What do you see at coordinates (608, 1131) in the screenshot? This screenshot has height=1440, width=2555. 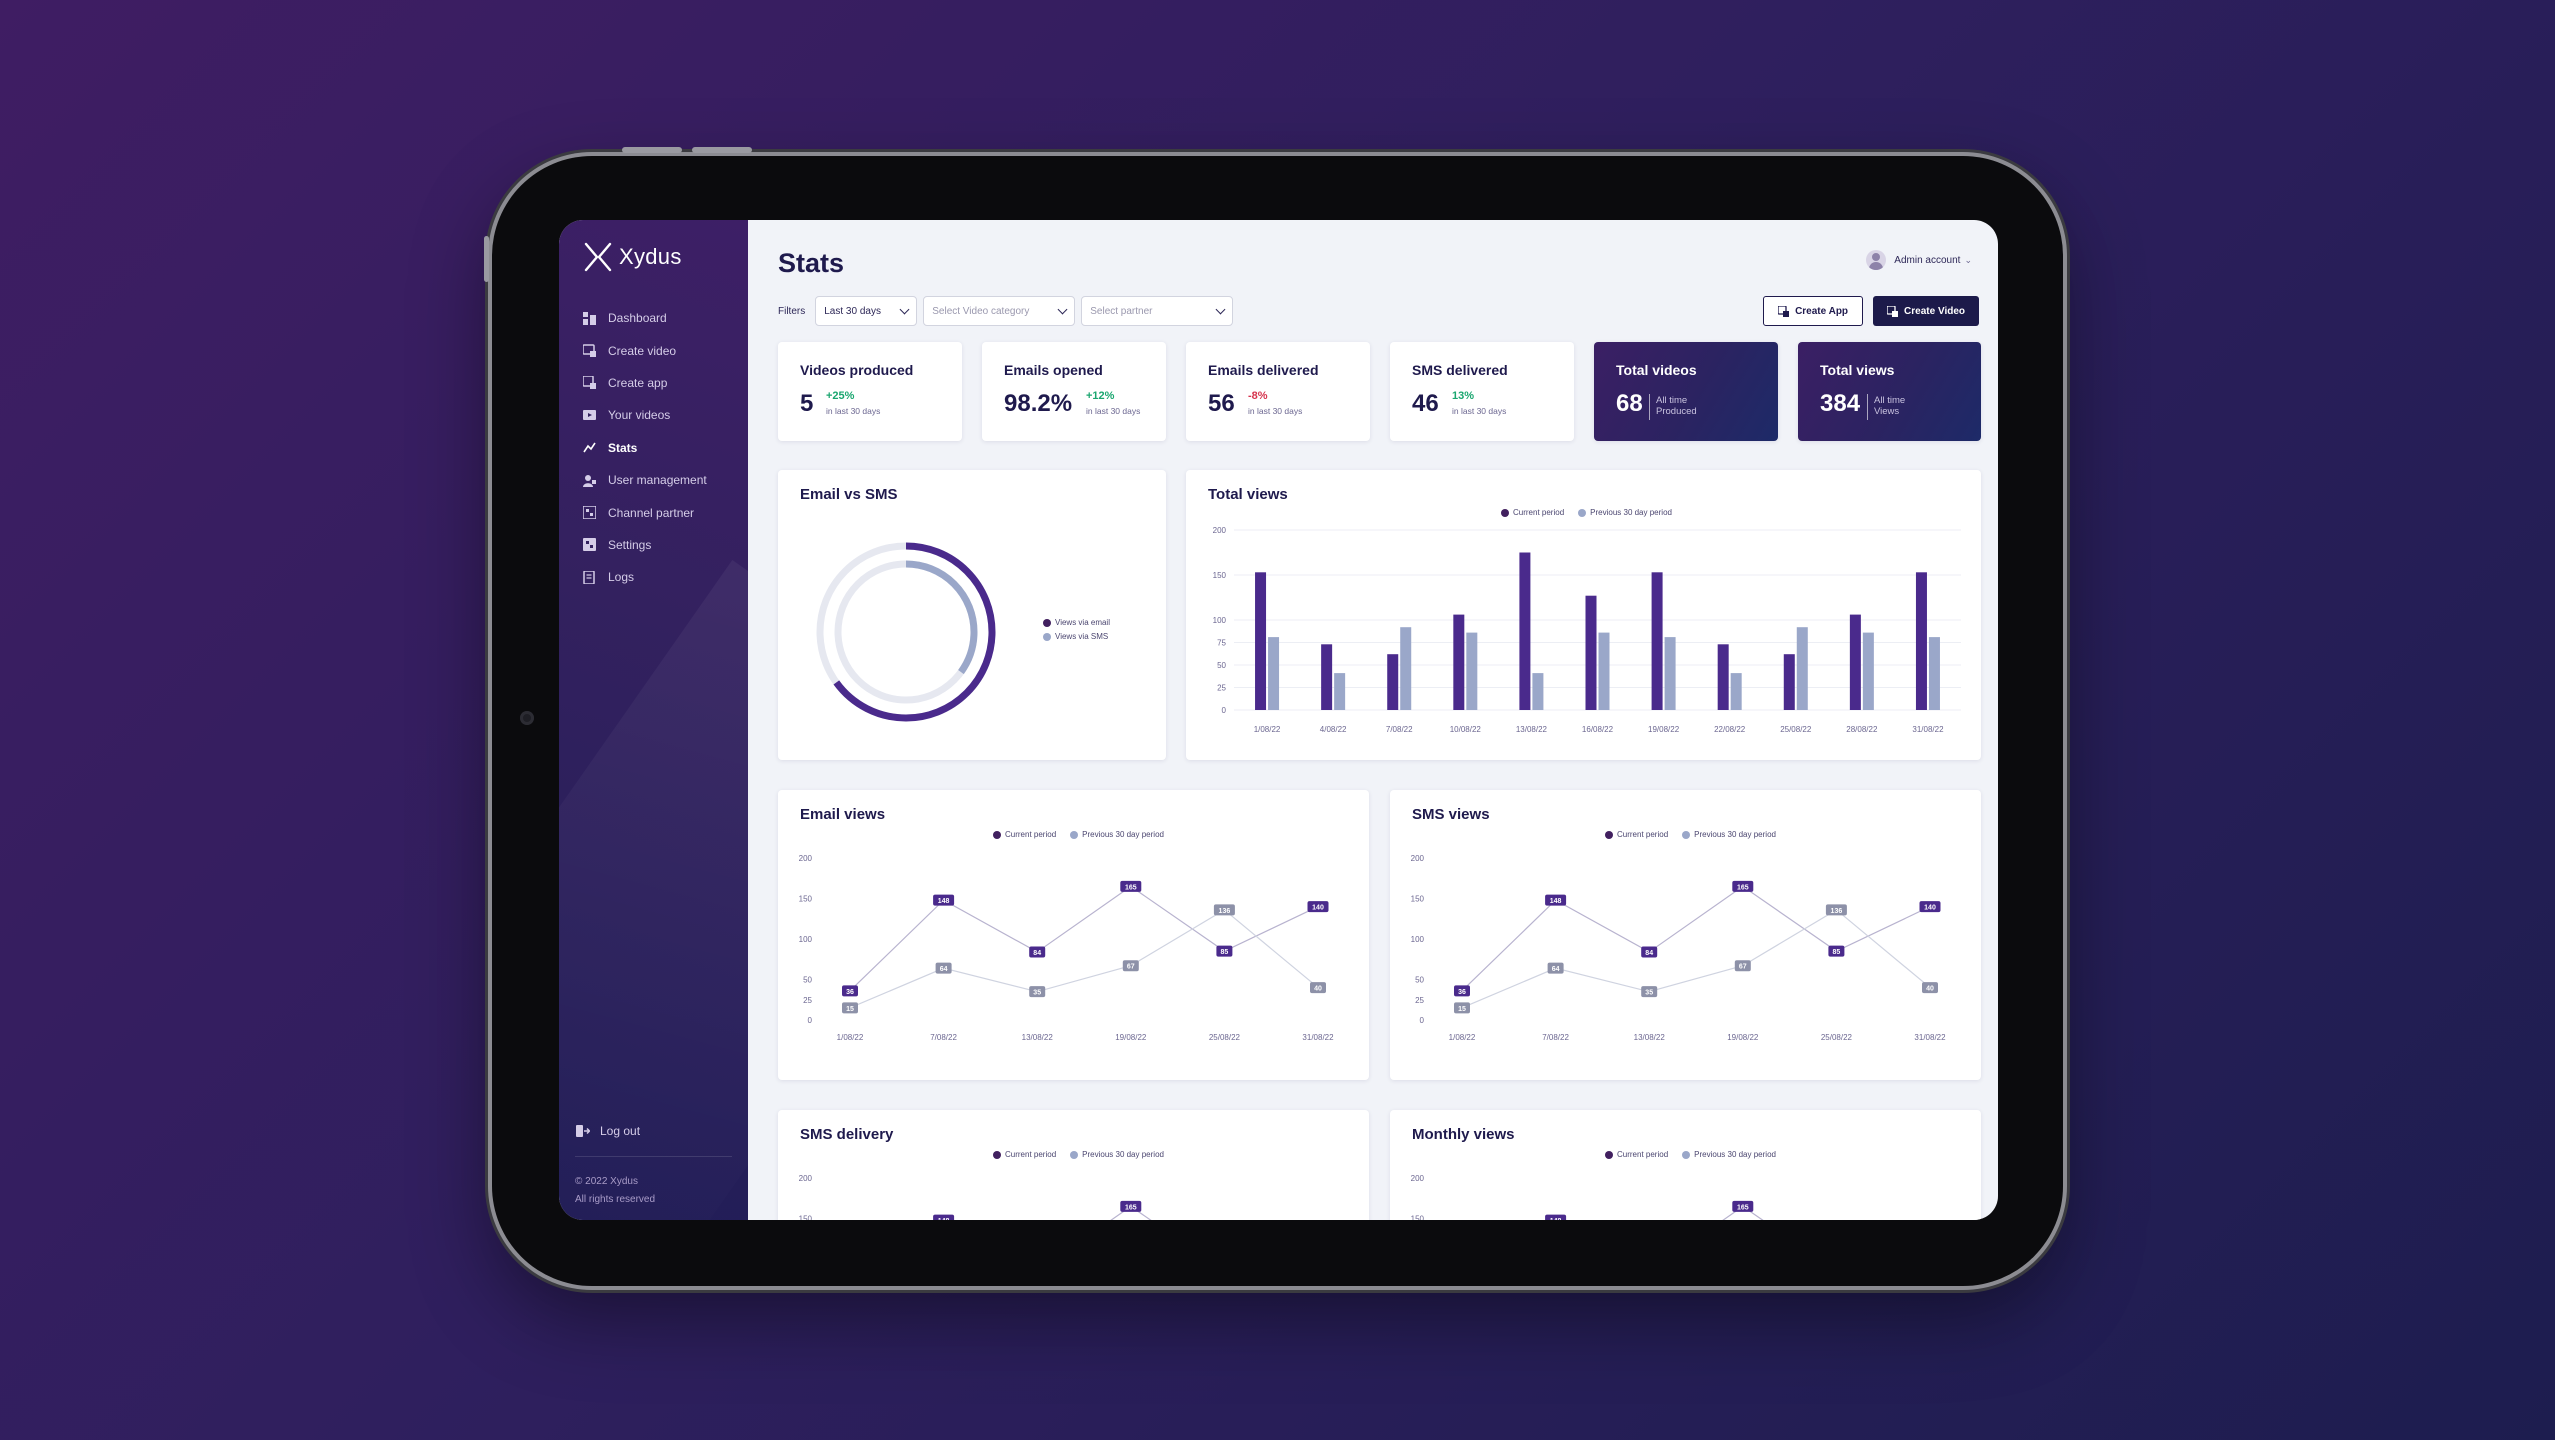 I see `logout-button: Log out` at bounding box center [608, 1131].